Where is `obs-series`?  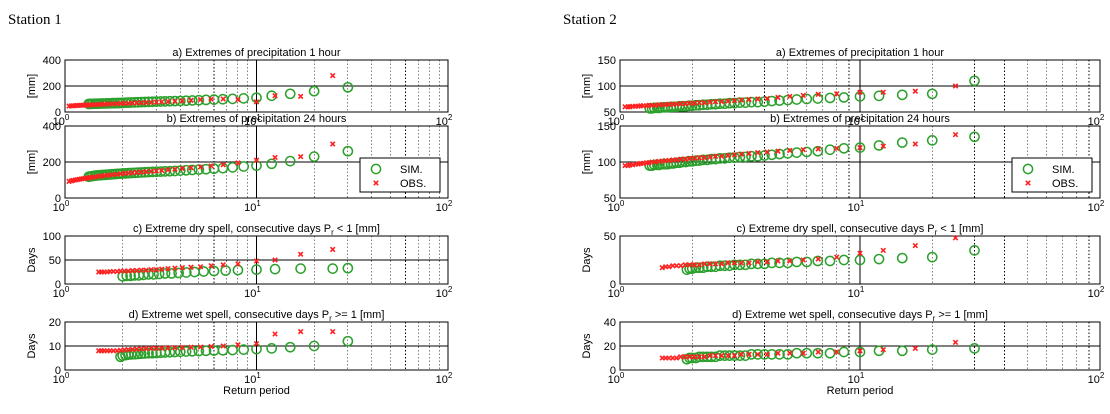
obs-series is located at coordinates (201, 90).